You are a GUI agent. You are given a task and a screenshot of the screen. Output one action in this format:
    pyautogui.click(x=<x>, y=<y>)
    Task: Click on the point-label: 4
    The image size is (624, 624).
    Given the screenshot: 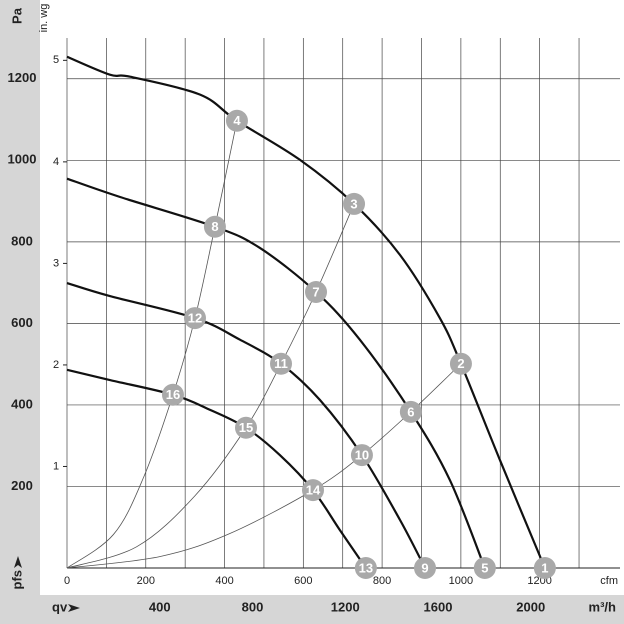 What is the action you would take?
    pyautogui.click(x=237, y=120)
    